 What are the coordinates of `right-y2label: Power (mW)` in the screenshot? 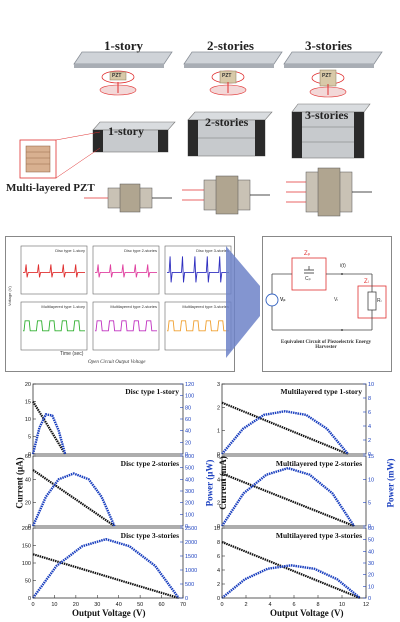 It's located at (390, 483).